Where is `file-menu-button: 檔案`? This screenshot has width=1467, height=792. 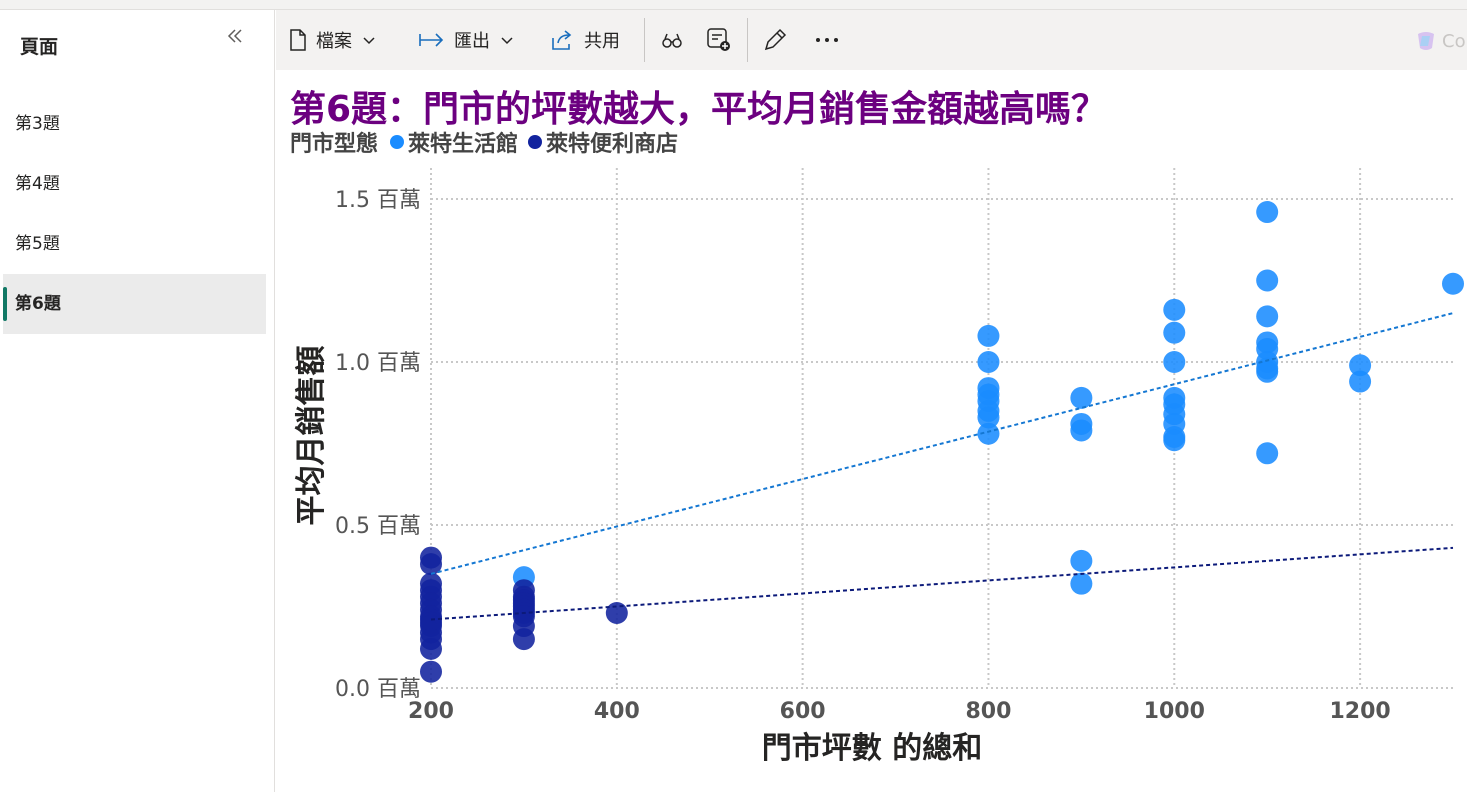 file-menu-button: 檔案 is located at coordinates (332, 40).